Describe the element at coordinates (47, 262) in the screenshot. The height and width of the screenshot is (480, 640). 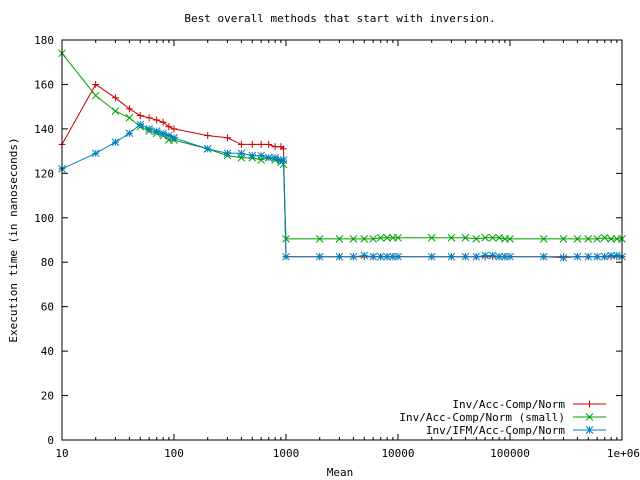
I see `y-tick-label: 80` at that location.